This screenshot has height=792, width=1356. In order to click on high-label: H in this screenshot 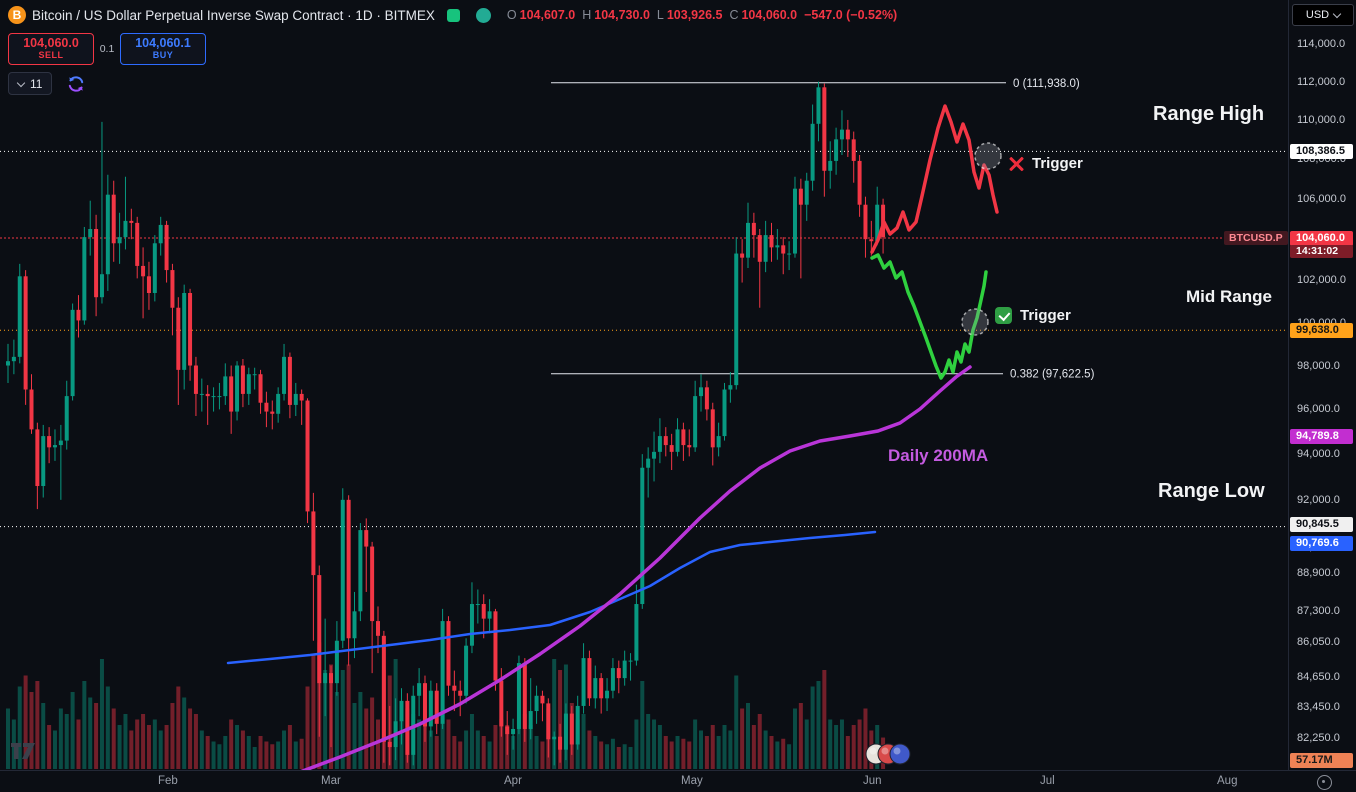, I will do `click(587, 15)`.